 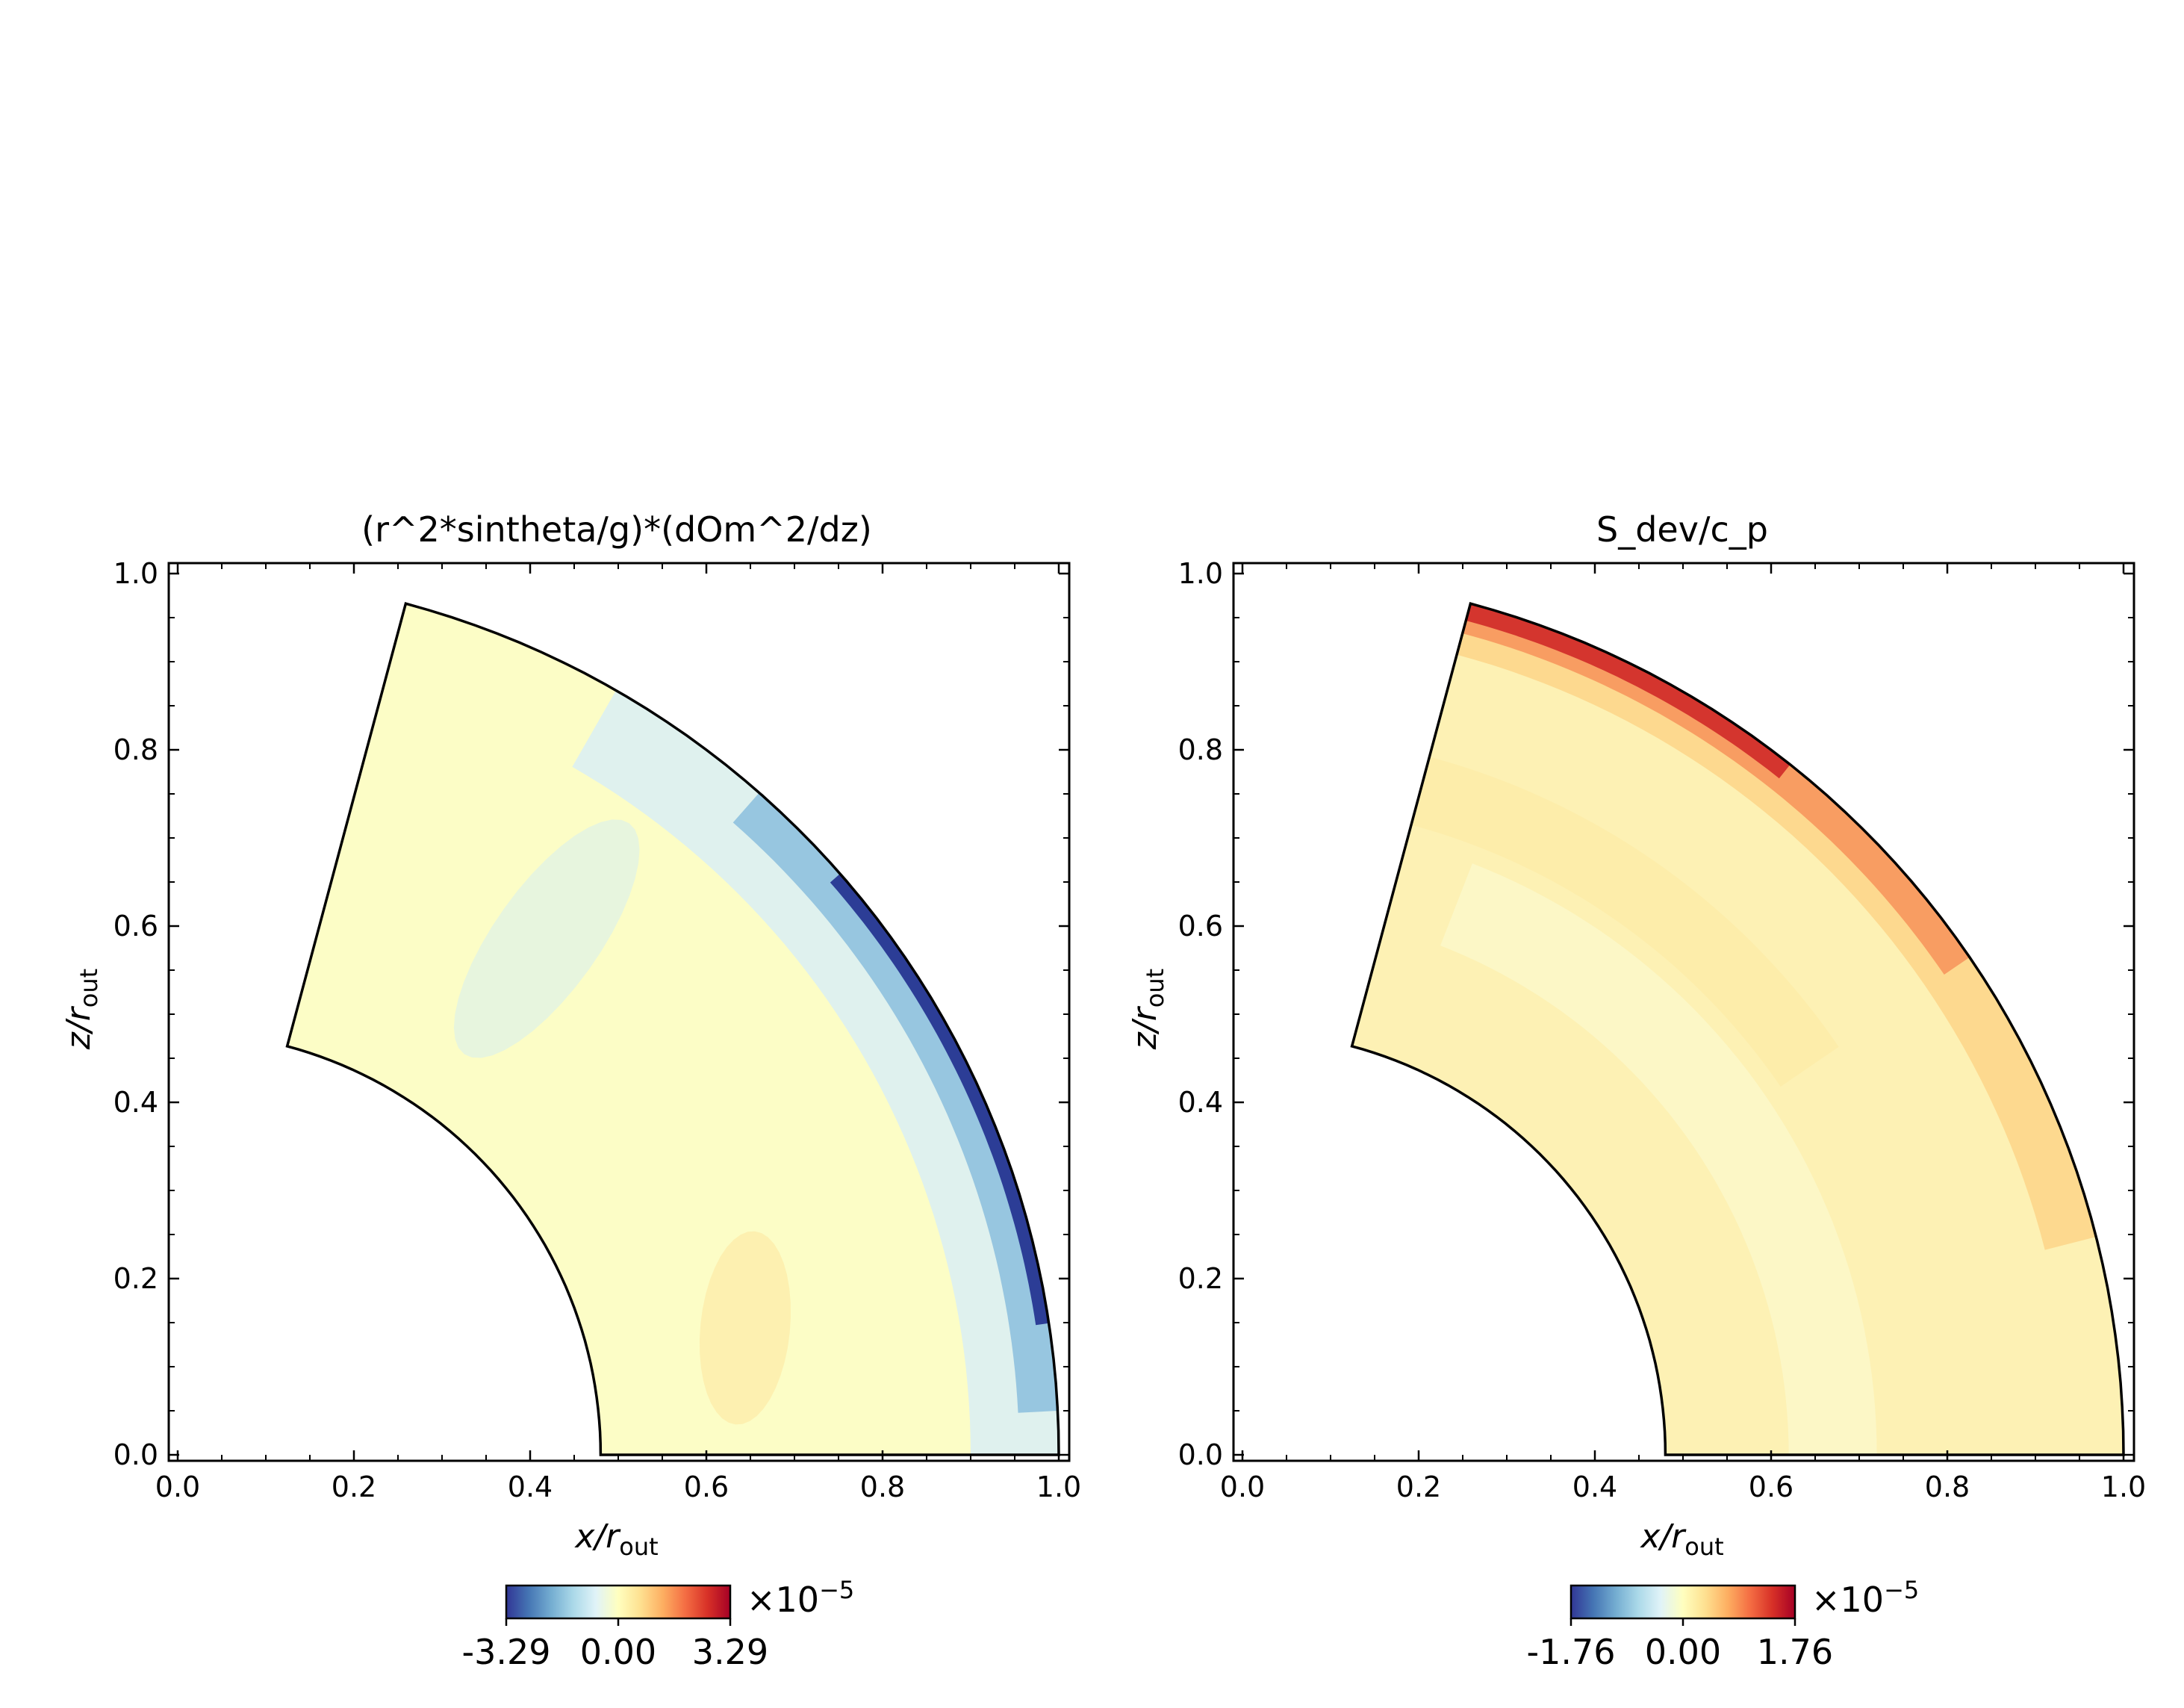 What do you see at coordinates (135, 573) in the screenshot?
I see `left-ytick-label: 1.0` at bounding box center [135, 573].